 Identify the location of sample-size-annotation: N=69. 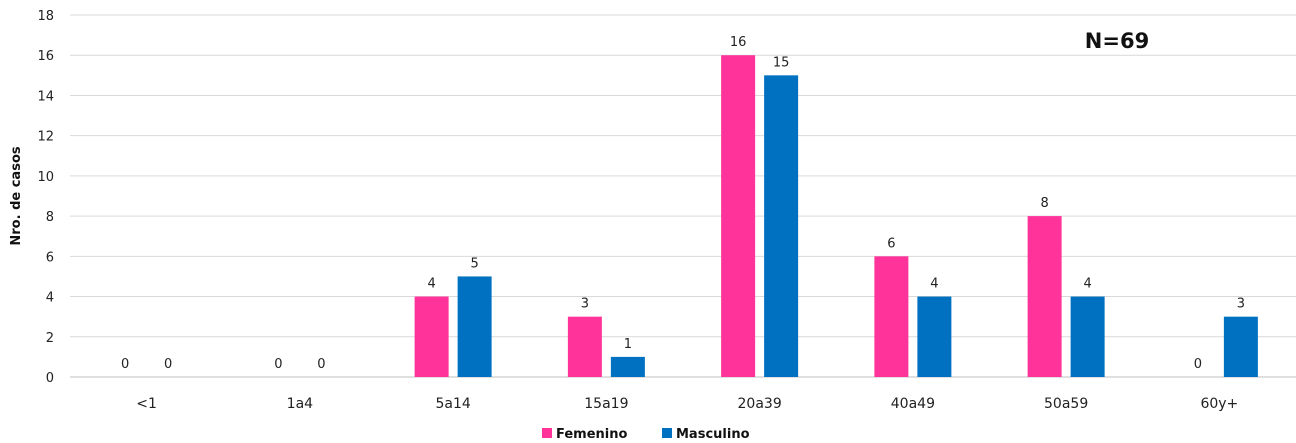
(1117, 41).